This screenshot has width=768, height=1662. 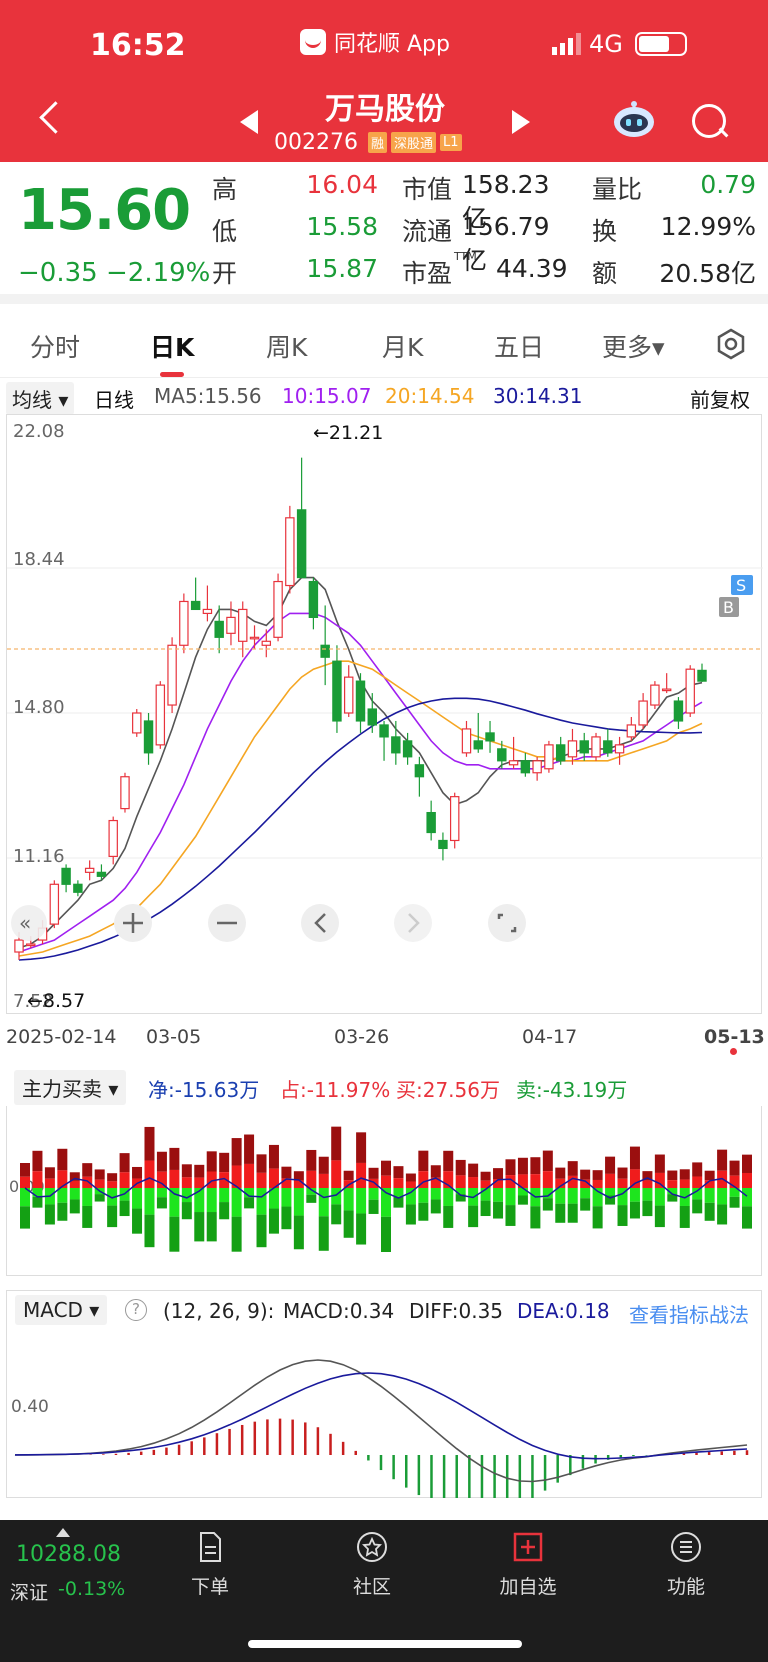 I want to click on collapse-button: «, so click(x=29, y=923).